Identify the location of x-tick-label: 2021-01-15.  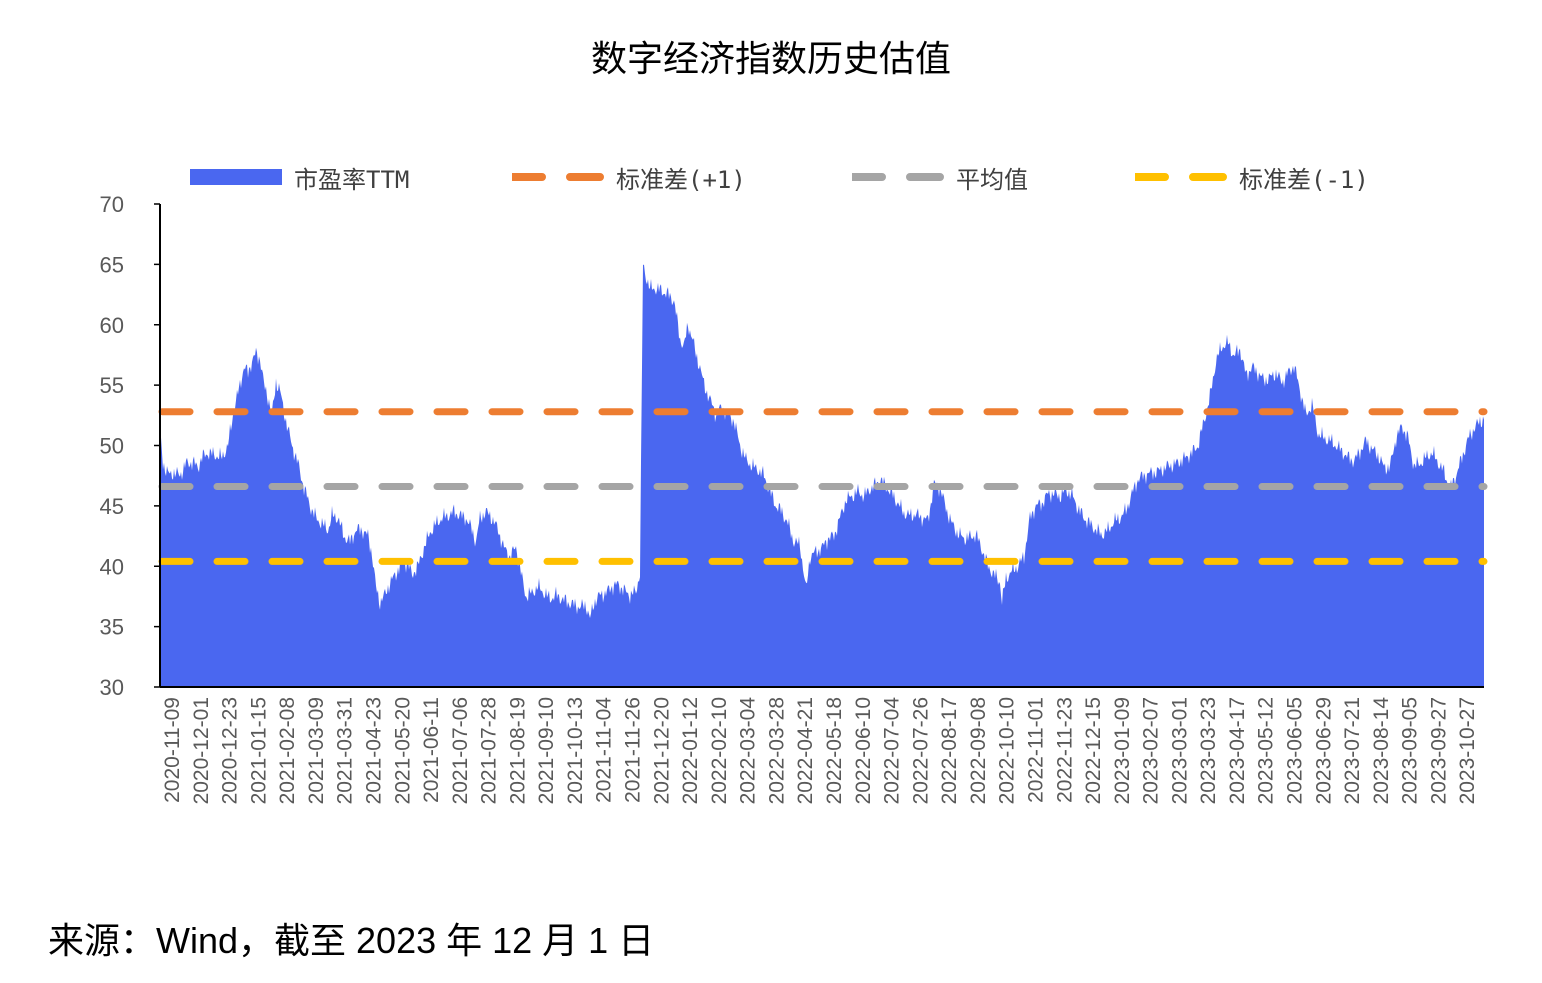
(258, 750).